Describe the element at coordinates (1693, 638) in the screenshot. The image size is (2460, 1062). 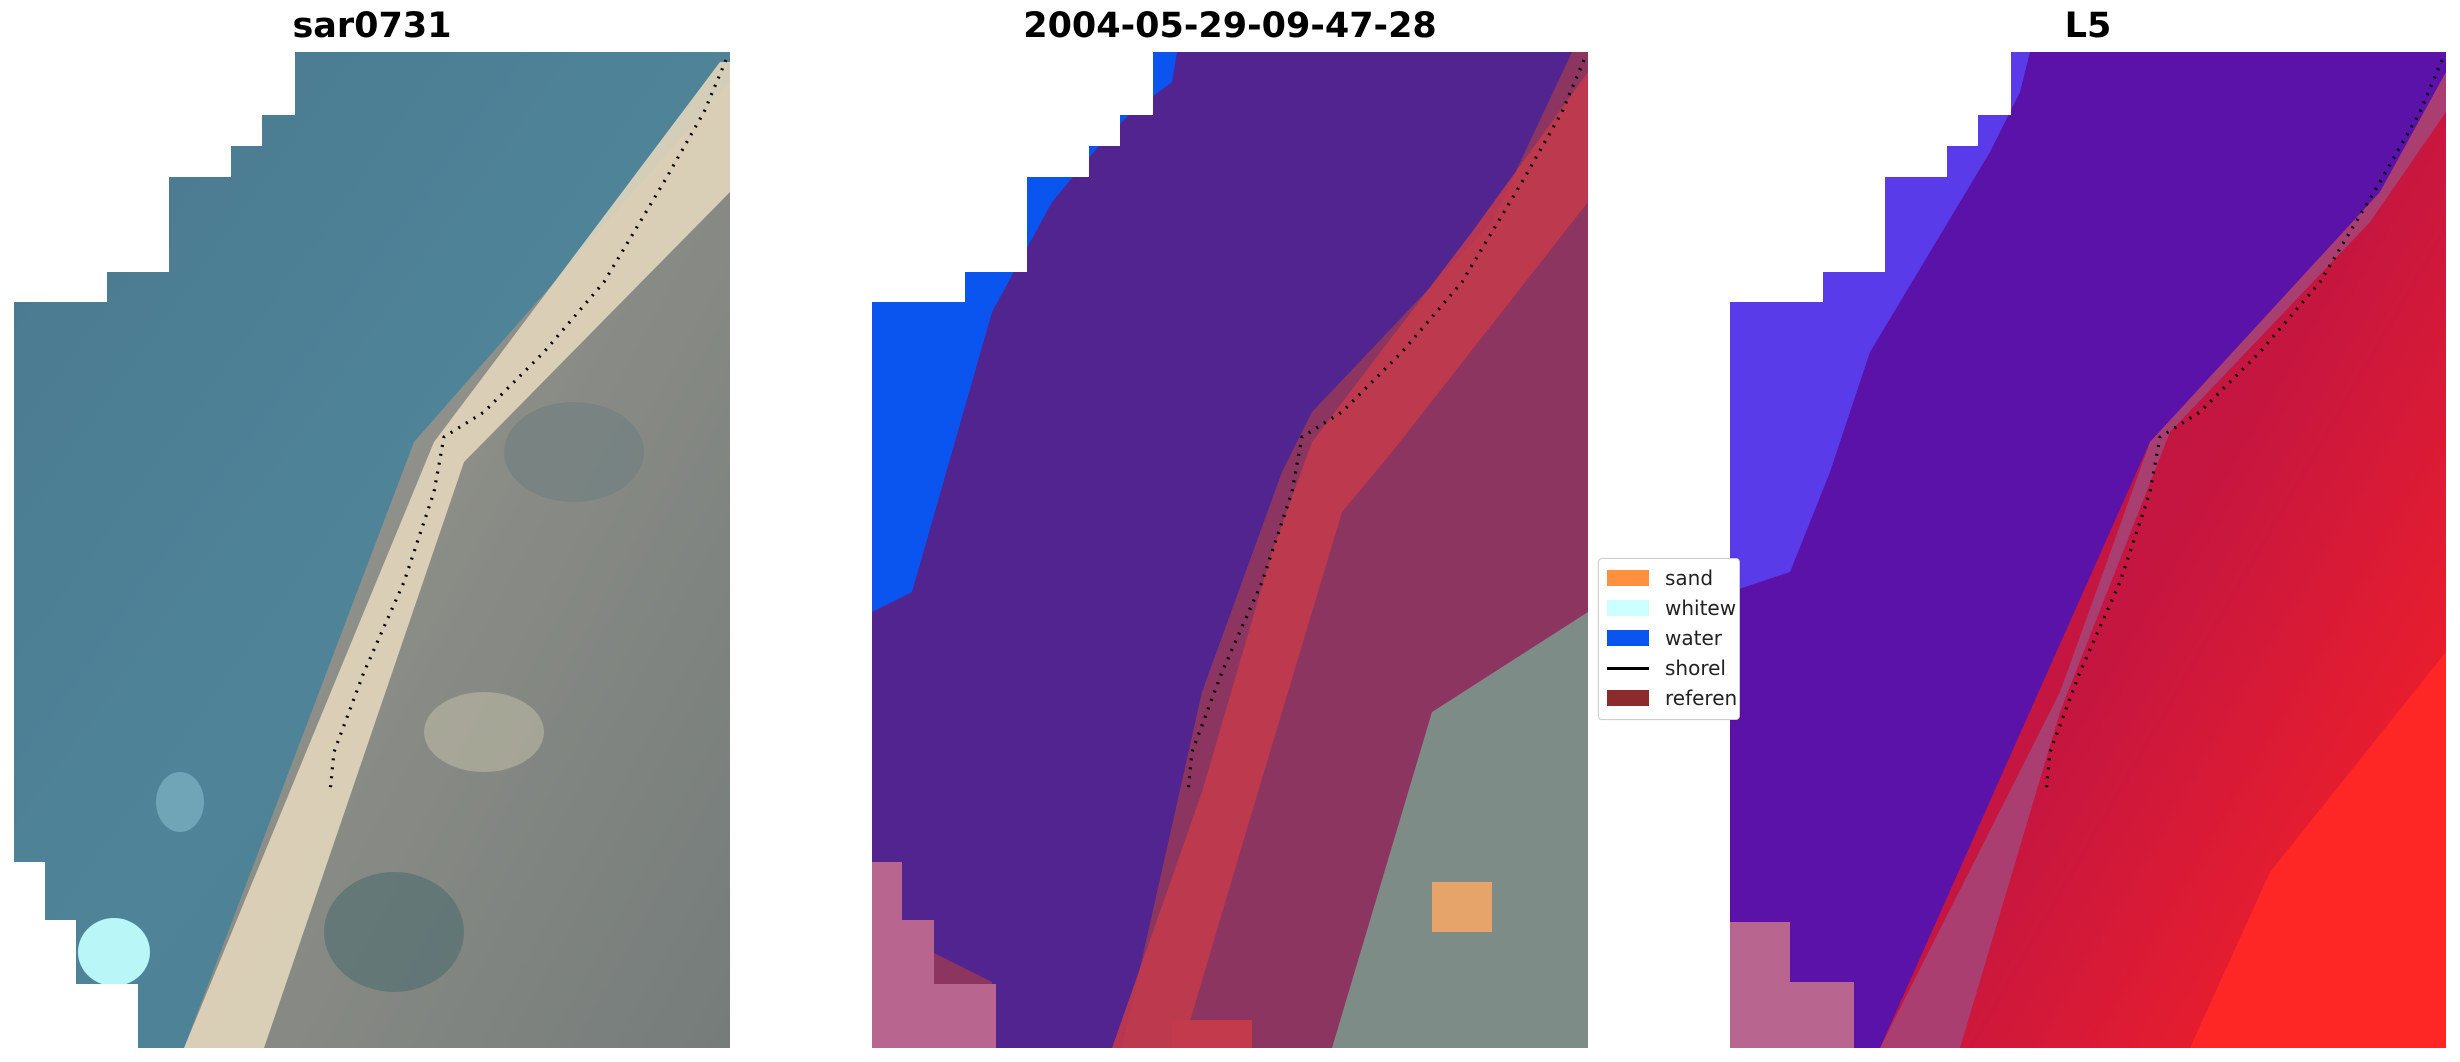
I see `legend-label-water: water` at that location.